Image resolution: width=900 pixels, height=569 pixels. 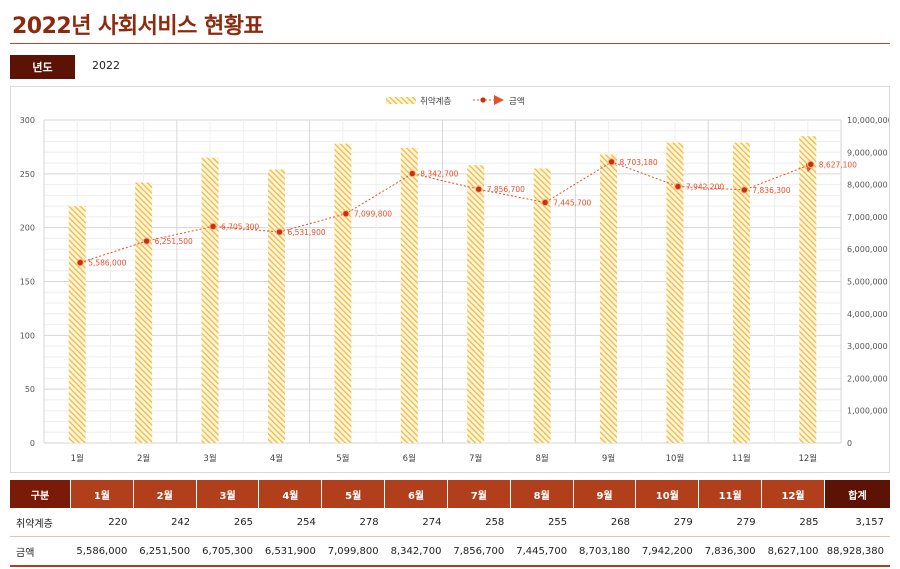 What do you see at coordinates (416, 522) in the screenshot?
I see `table-cell: 274` at bounding box center [416, 522].